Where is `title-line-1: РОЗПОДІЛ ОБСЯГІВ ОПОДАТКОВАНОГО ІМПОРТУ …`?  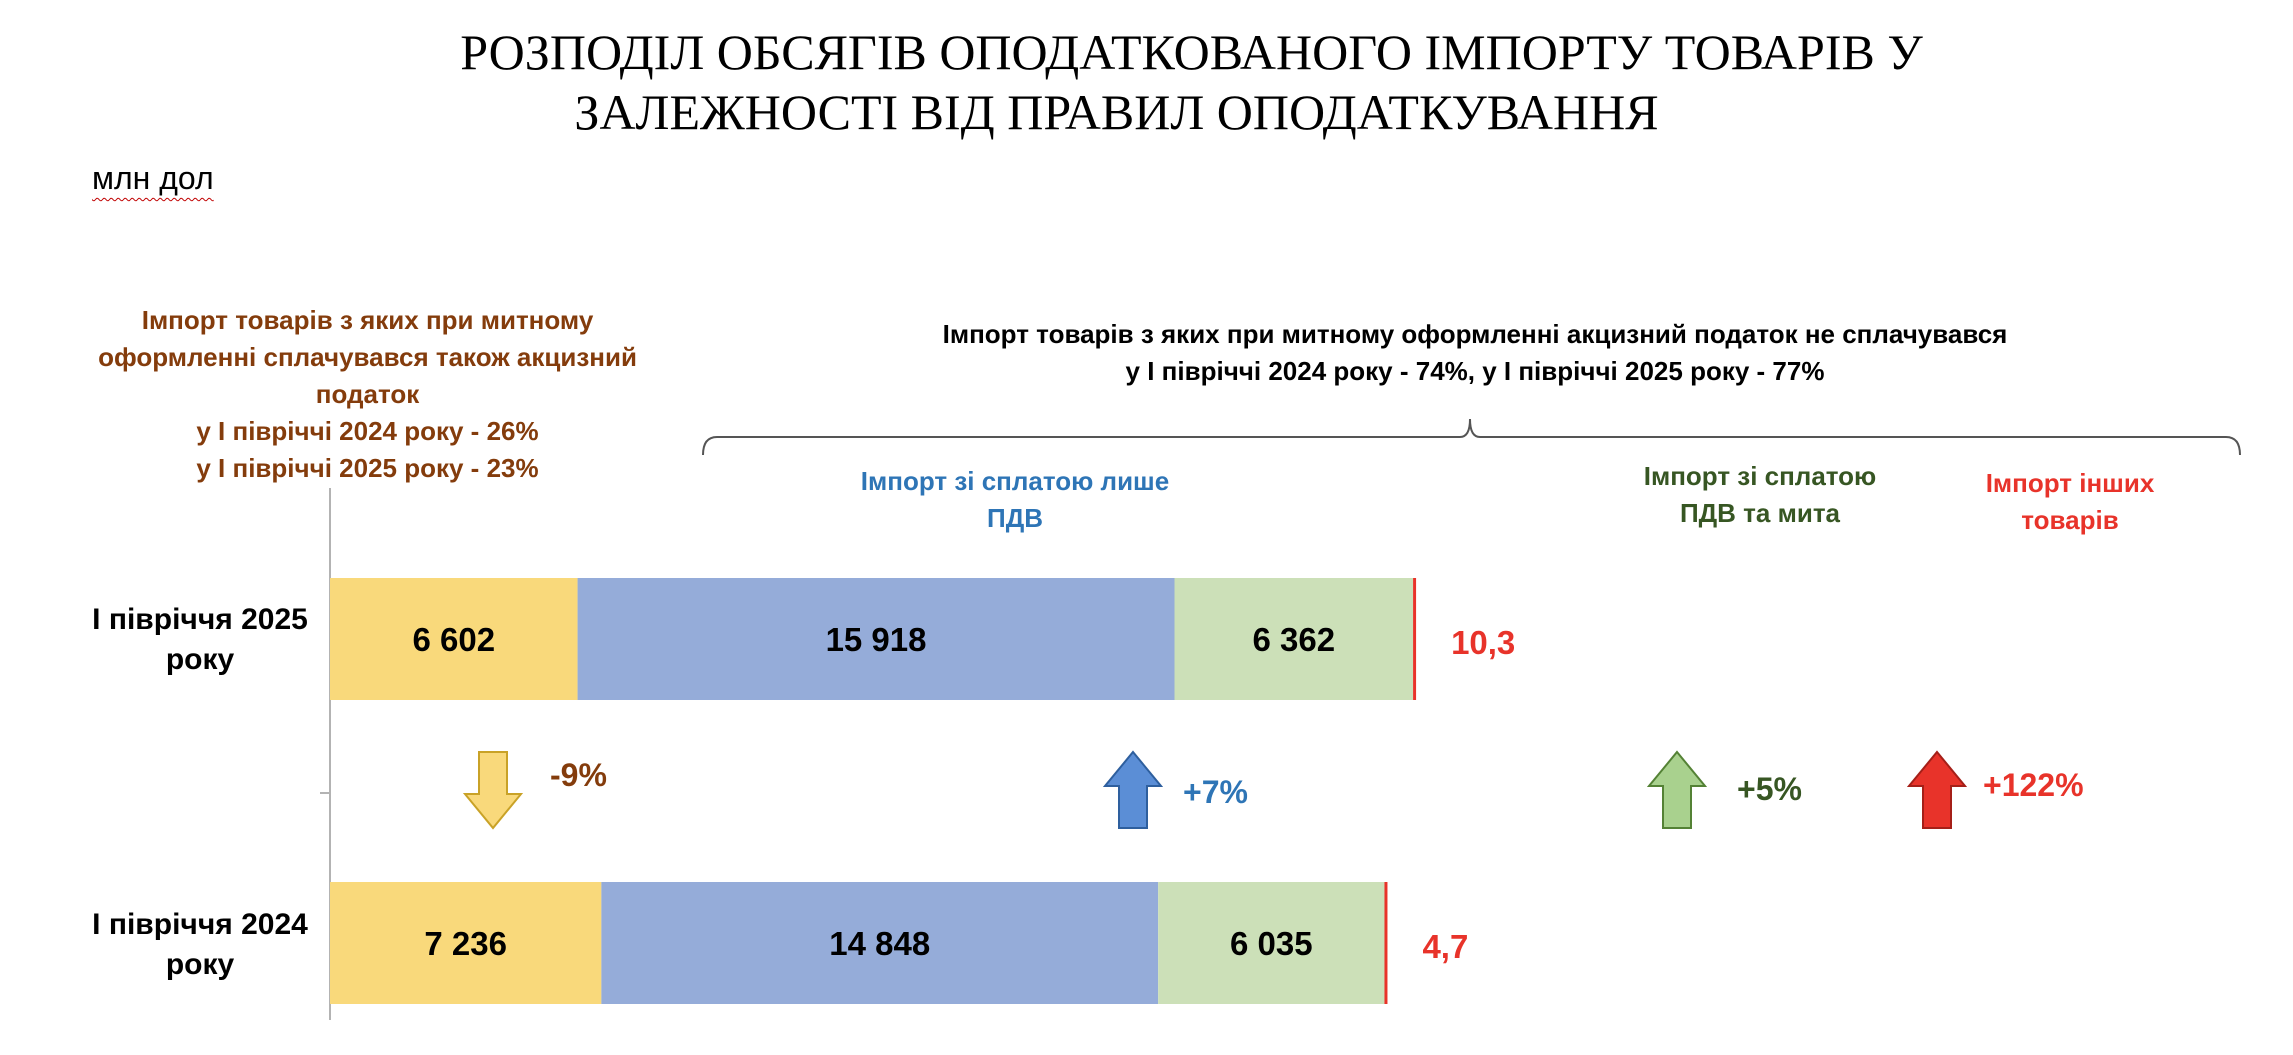 title-line-1: РОЗПОДІЛ ОБСЯГІВ ОПОДАТКОВАНОГО ІМПОРТУ … is located at coordinates (1191, 52).